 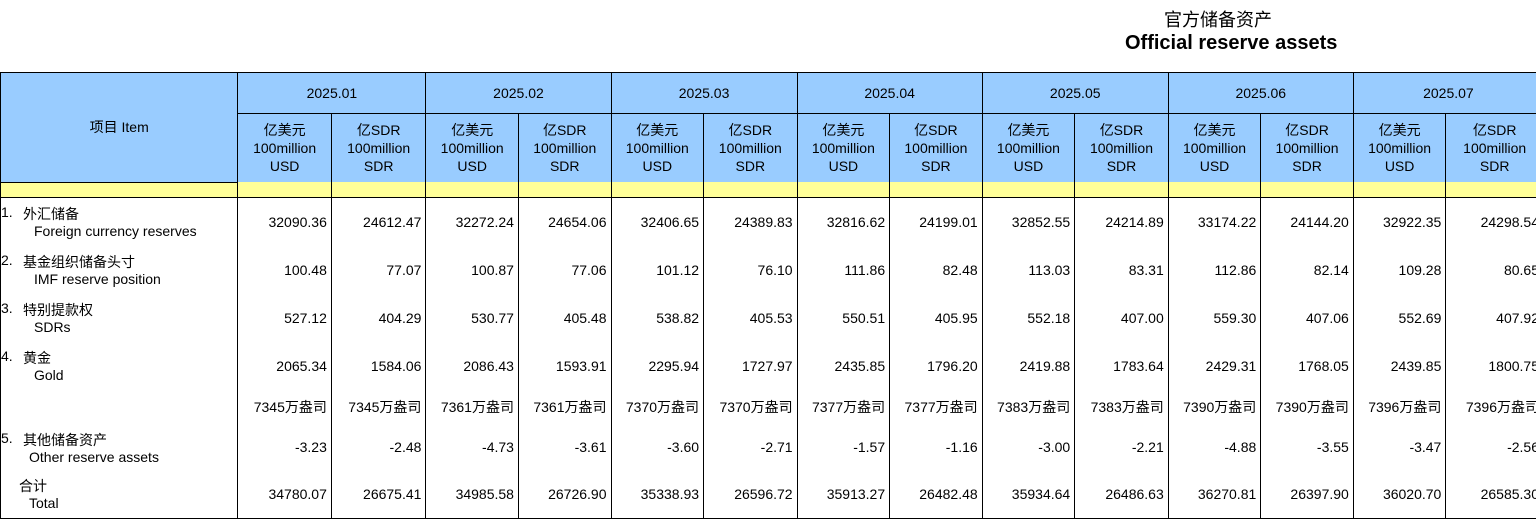 What do you see at coordinates (1399, 269) in the screenshot?
I see `value-cell: 109.28` at bounding box center [1399, 269].